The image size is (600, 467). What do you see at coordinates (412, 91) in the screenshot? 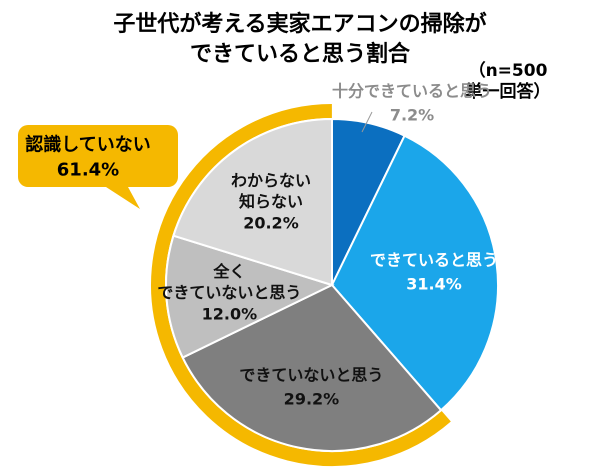
I see `slice-label: 十分できていると思う` at bounding box center [412, 91].